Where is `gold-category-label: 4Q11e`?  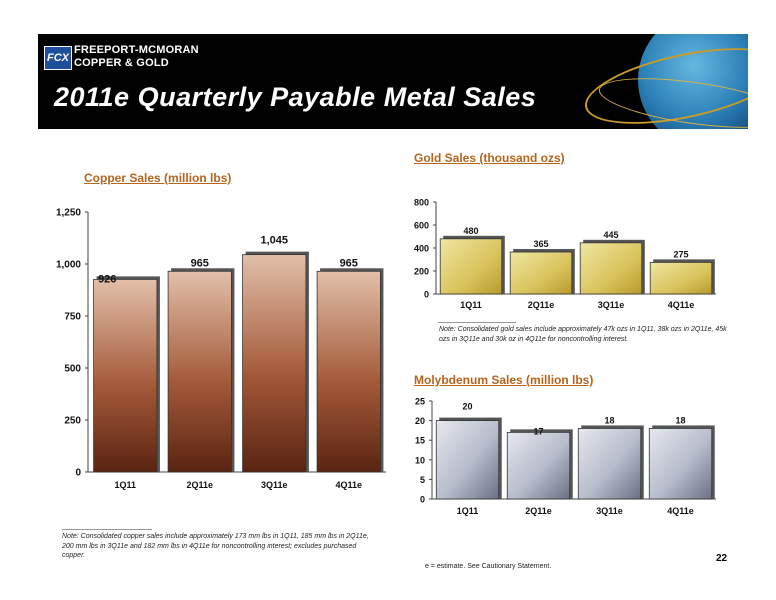
gold-category-label: 4Q11e is located at coordinates (681, 305).